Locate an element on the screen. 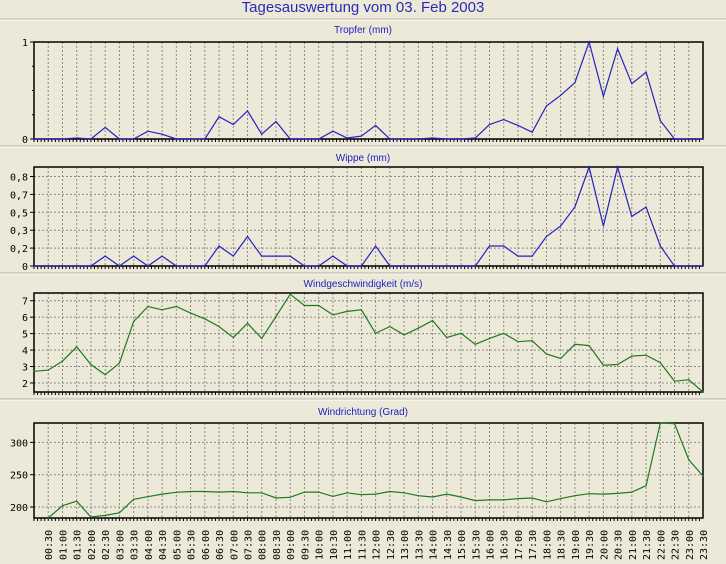 This screenshot has width=726, height=564. y-tick-label: 200 is located at coordinates (19, 508).